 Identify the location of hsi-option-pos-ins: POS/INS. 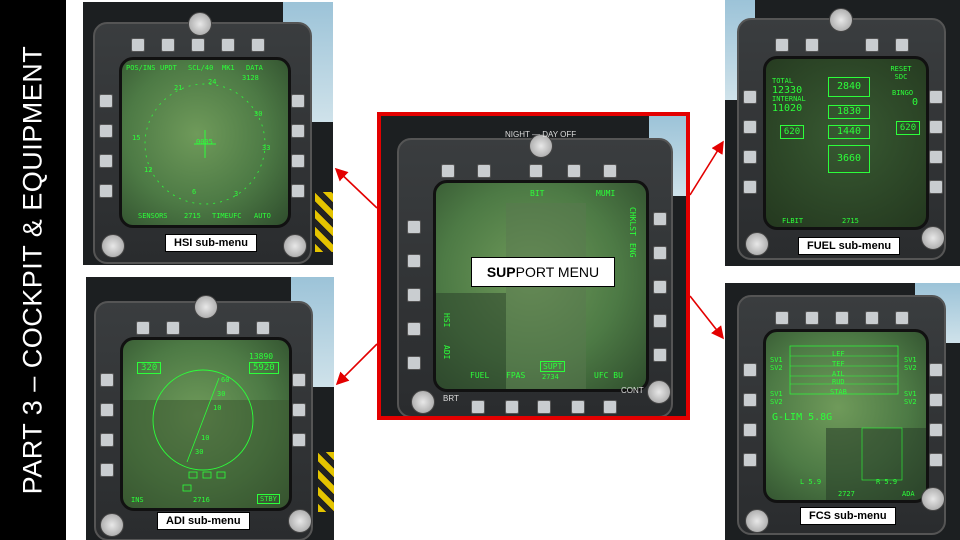
(141, 68).